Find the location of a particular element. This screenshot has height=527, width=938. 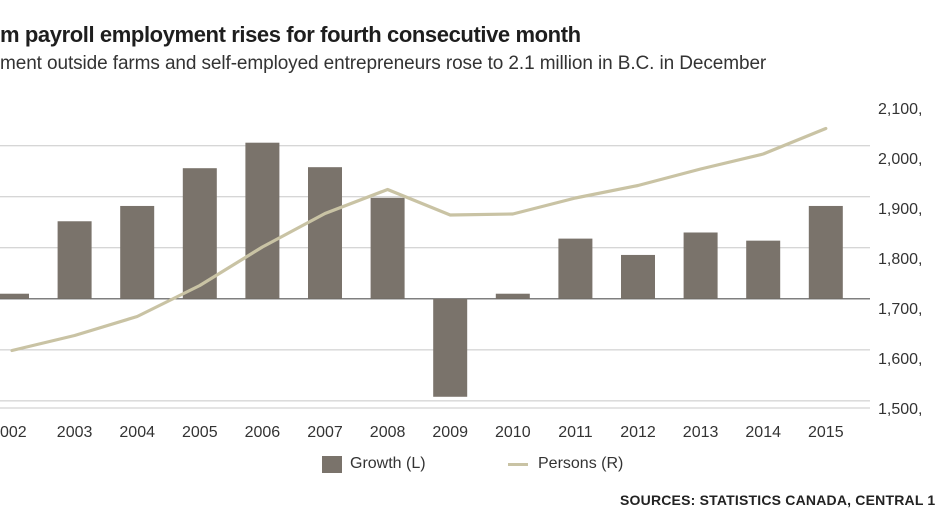

legend-swatch-growth is located at coordinates (332, 464).